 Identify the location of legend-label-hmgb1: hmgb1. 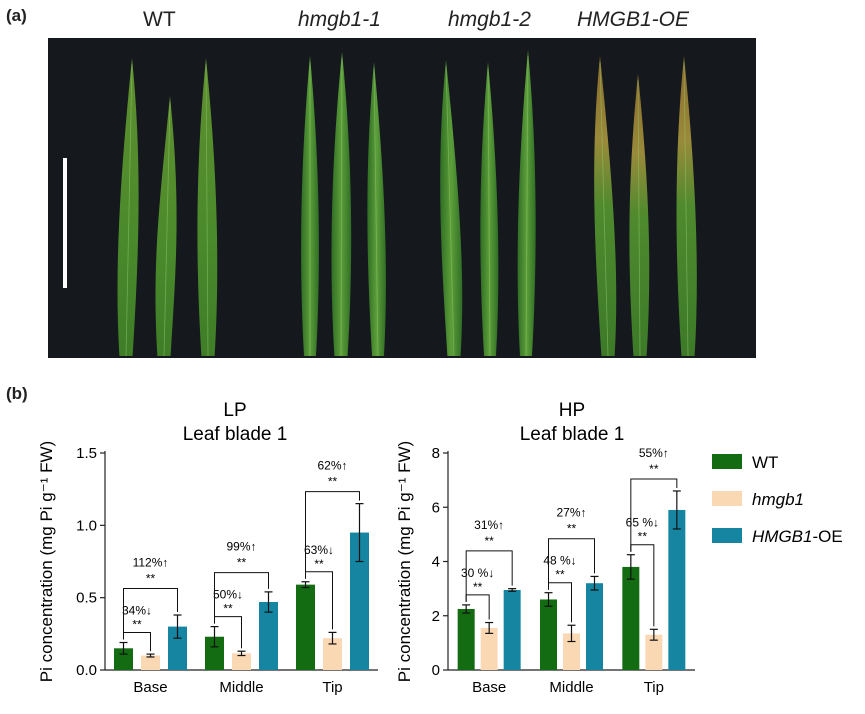
(778, 499).